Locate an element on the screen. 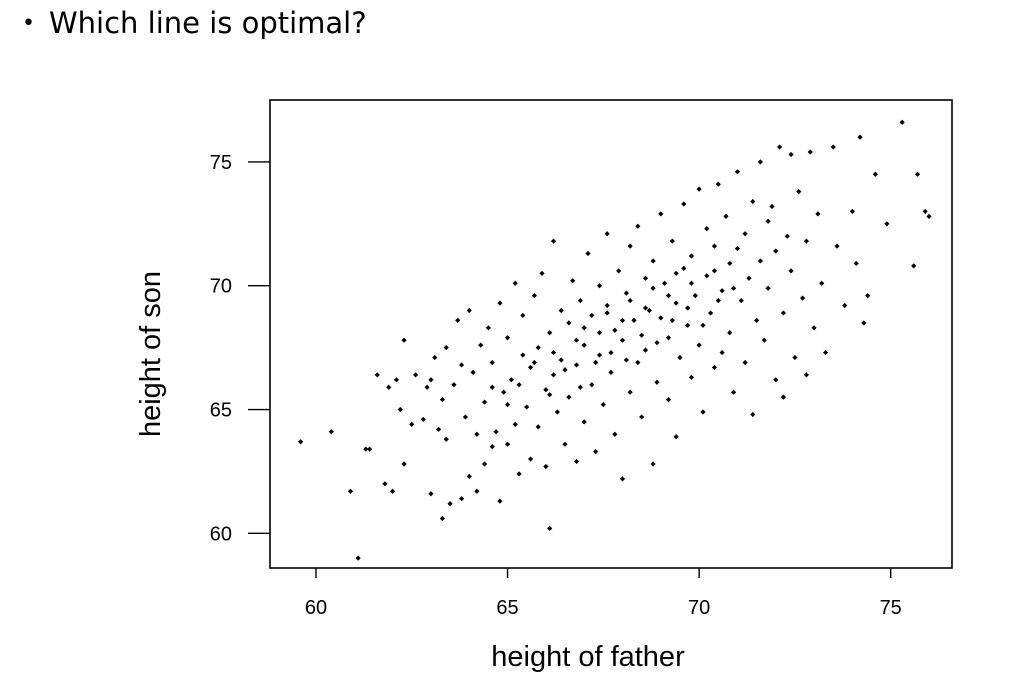 This screenshot has height=680, width=1021. x-axis: 60 65 70 75 is located at coordinates (603, 593).